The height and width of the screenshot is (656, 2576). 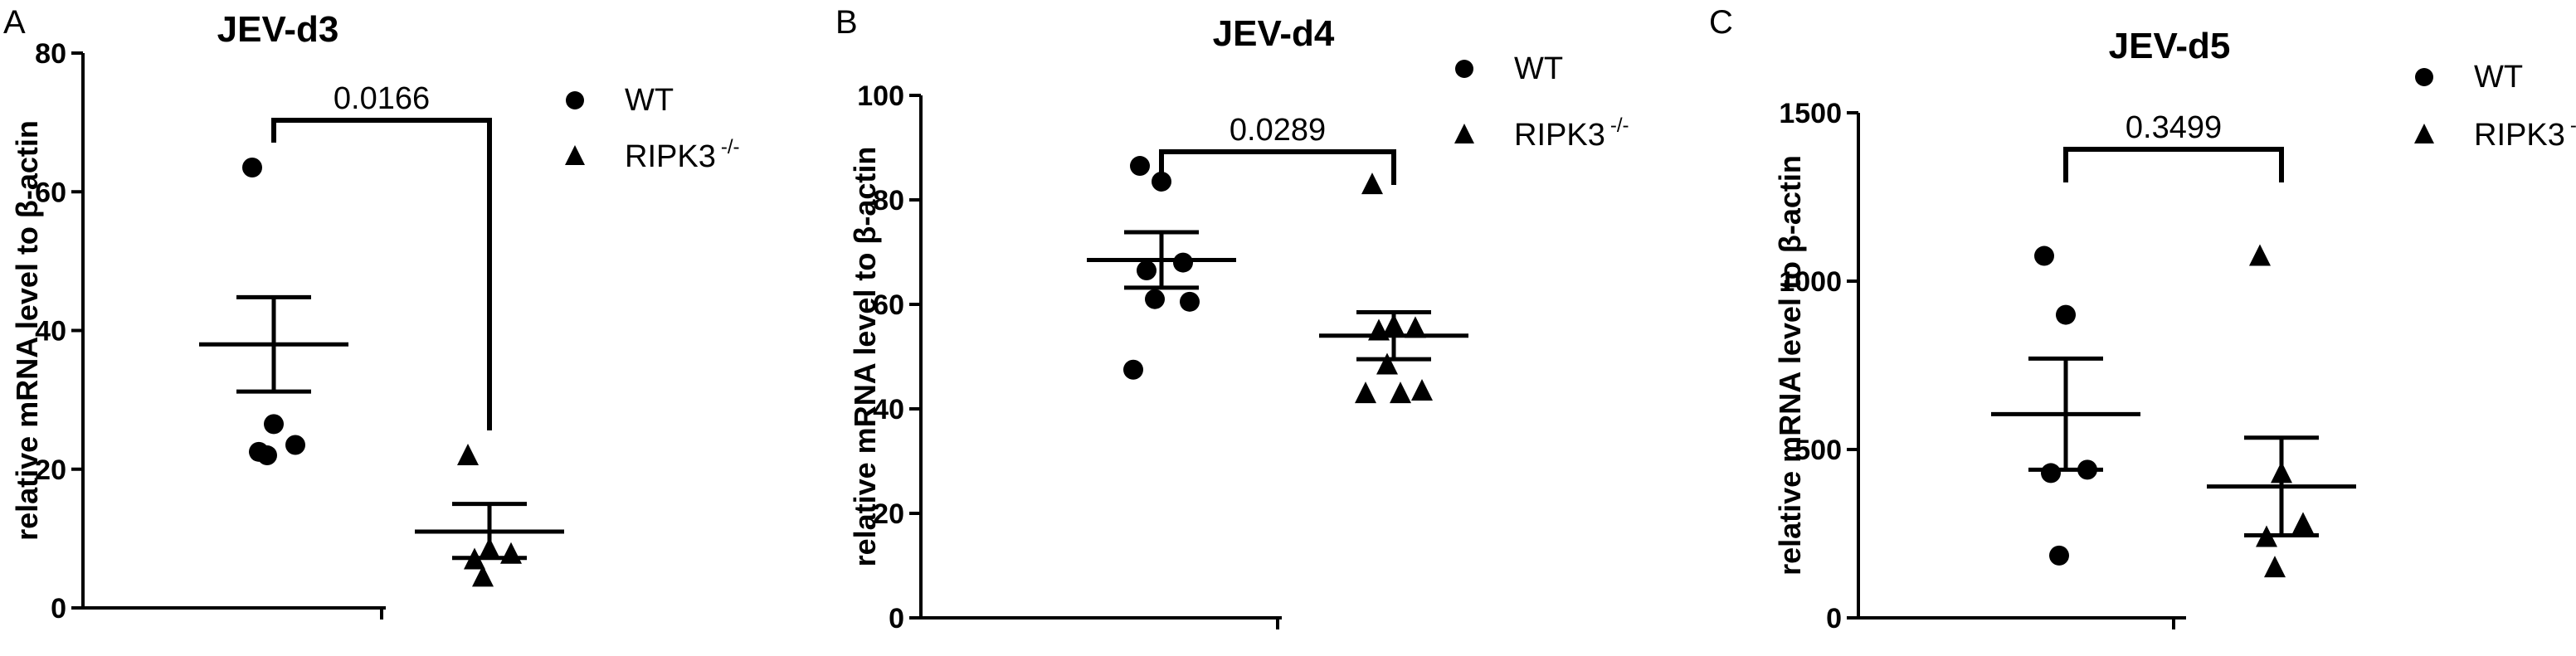 What do you see at coordinates (1810, 282) in the screenshot?
I see `y-tick-label: 1000` at bounding box center [1810, 282].